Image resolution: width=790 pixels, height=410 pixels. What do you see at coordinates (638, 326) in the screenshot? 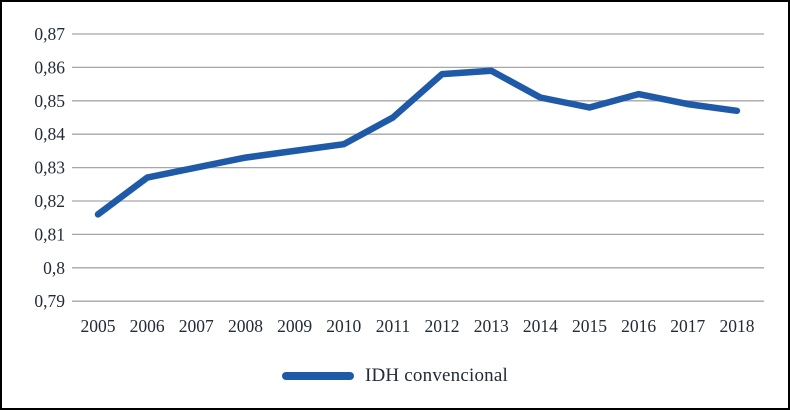
I see `x-tick-label: 2016` at bounding box center [638, 326].